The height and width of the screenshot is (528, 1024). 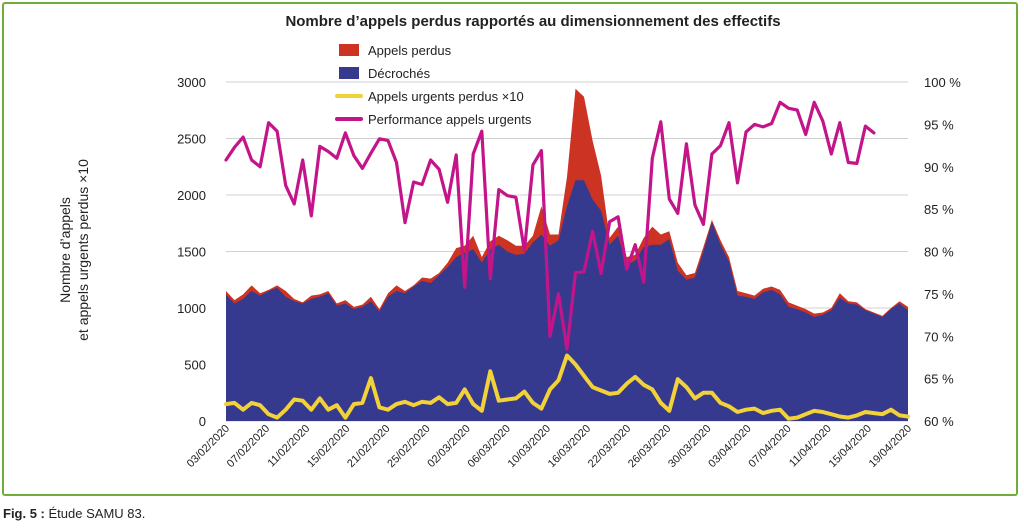 What do you see at coordinates (97, 513) in the screenshot?
I see `caption-text: Étude SAMU 83.` at bounding box center [97, 513].